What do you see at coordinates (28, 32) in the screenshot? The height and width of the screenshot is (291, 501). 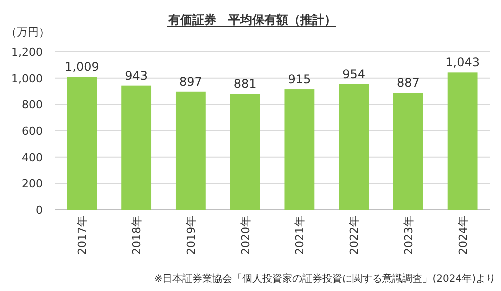 I see `y-axis-title: （万円）` at bounding box center [28, 32].